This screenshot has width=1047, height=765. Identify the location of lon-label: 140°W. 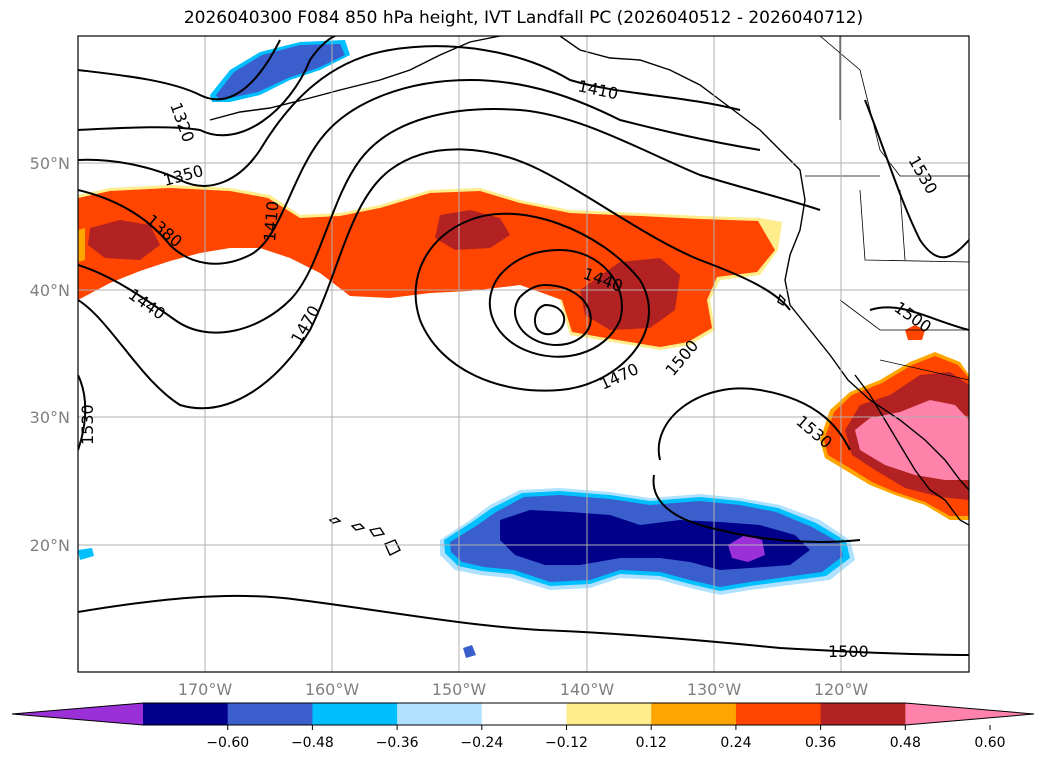
(587, 689).